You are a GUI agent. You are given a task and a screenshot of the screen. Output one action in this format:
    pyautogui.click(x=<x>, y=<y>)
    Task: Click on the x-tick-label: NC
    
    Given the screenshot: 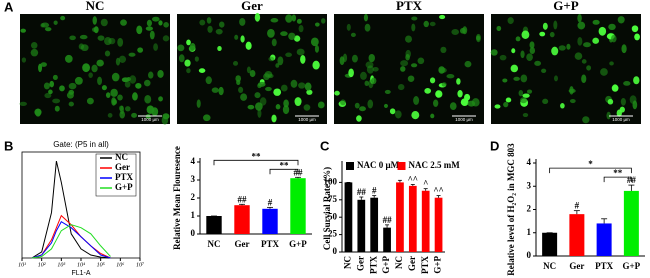 What is the action you would take?
    pyautogui.click(x=348, y=262)
    